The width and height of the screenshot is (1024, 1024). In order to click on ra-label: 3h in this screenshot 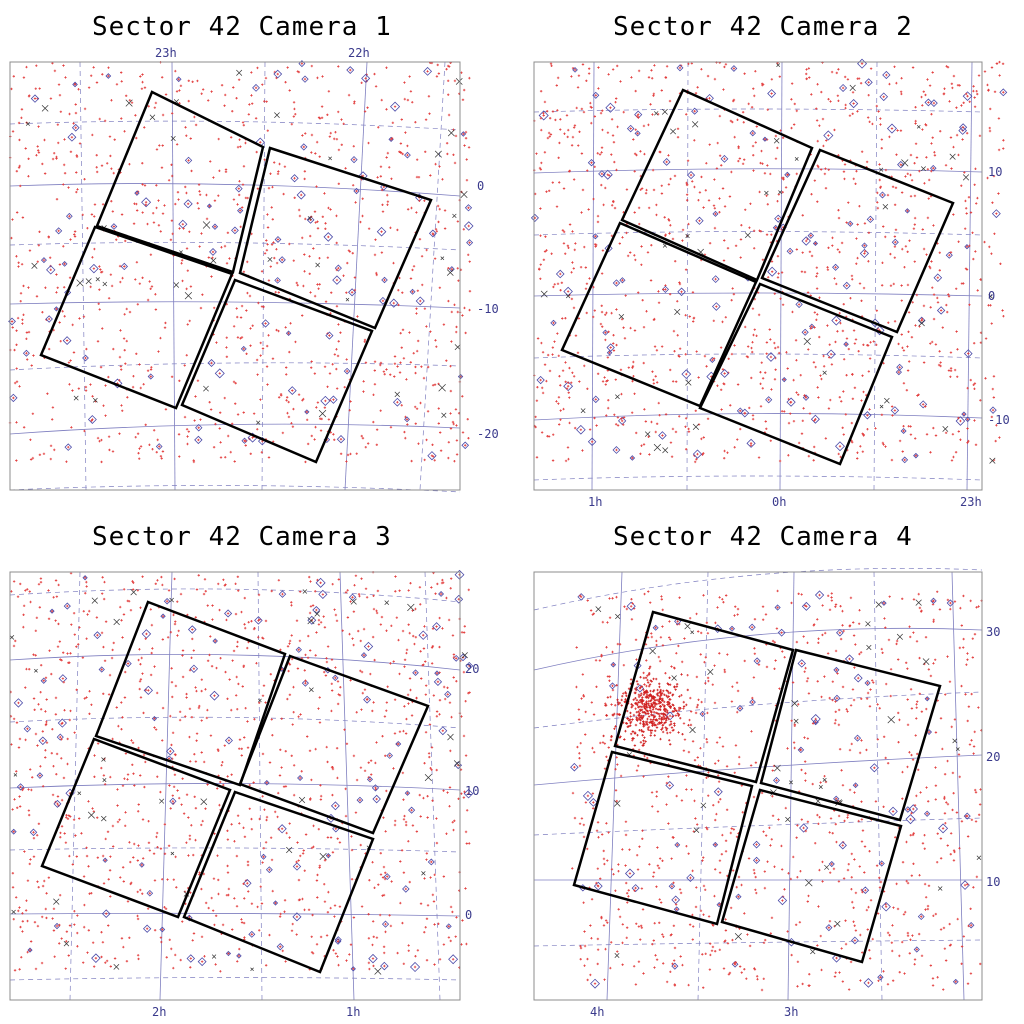, I will do `click(791, 1012)`.